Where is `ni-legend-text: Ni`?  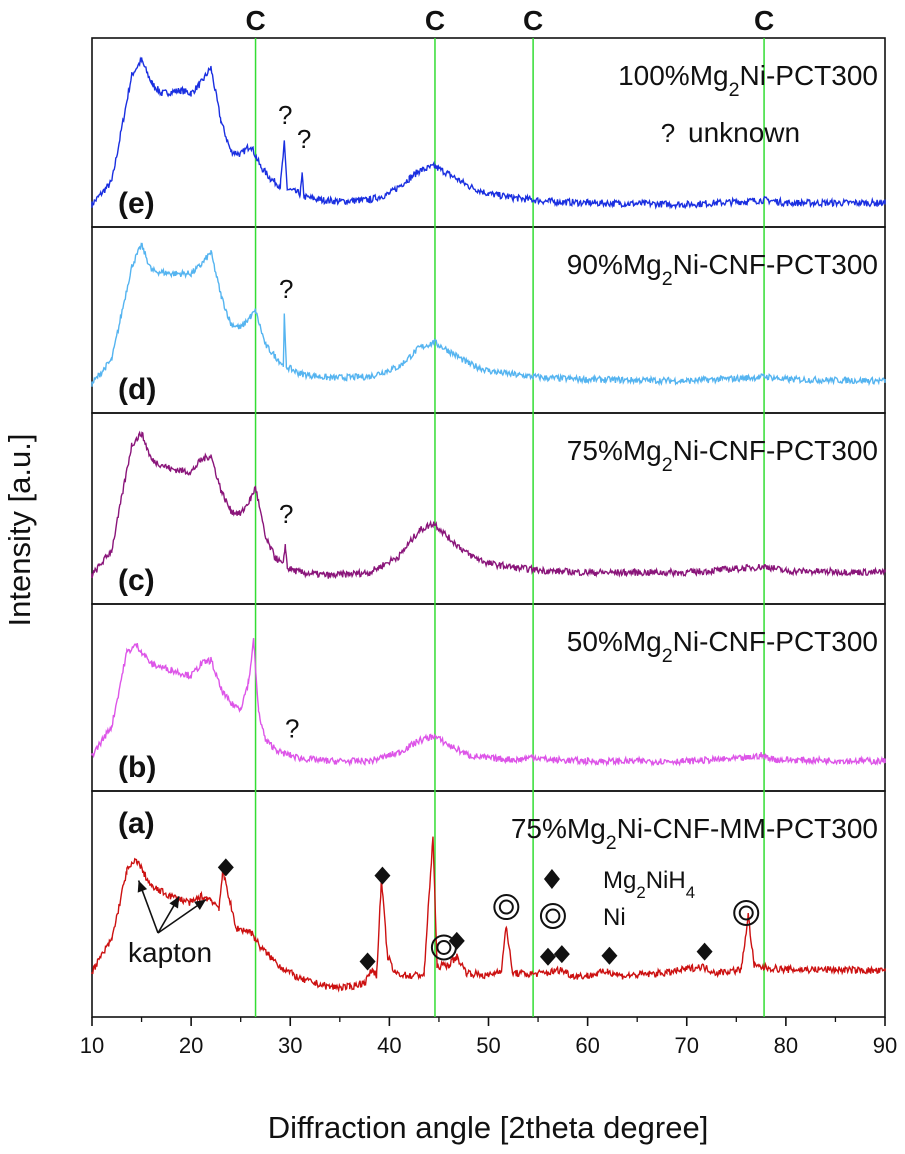 ni-legend-text: Ni is located at coordinates (614, 917).